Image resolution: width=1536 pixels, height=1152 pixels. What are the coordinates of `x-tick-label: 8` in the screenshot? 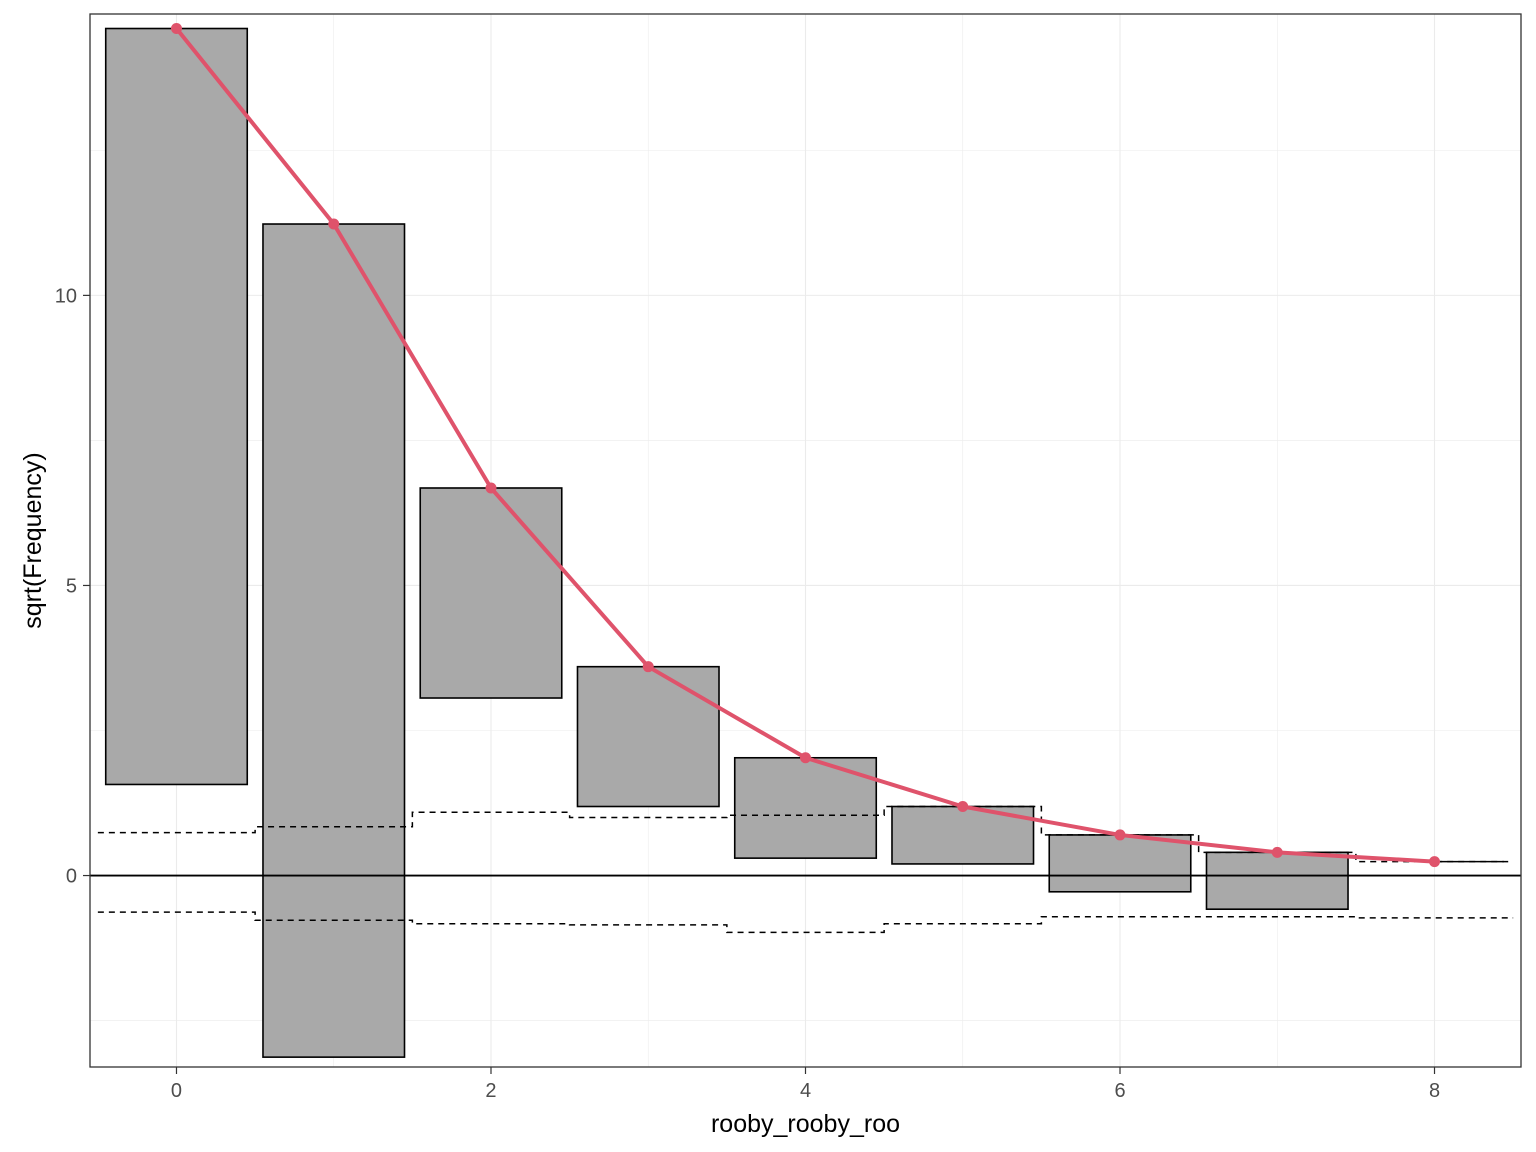 It's located at (1434, 1091).